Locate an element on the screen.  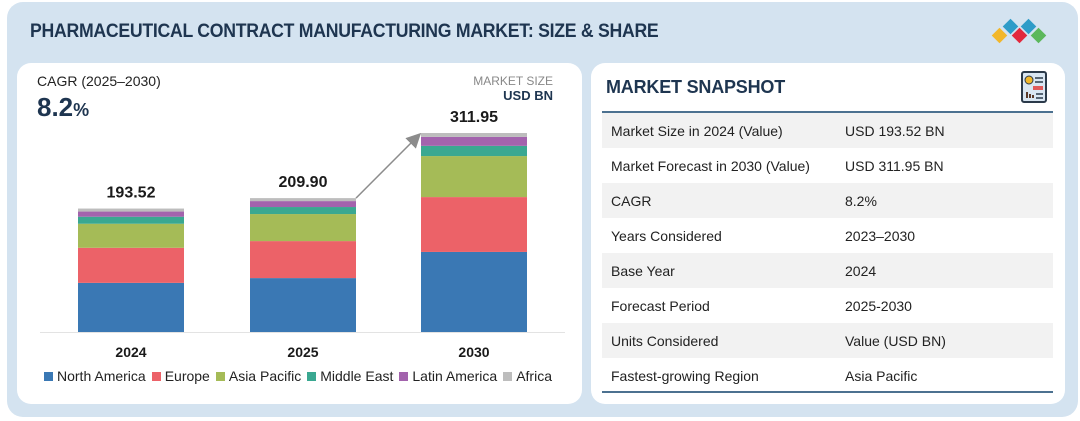
snapshot-row: Base Year 2024 is located at coordinates (827, 270).